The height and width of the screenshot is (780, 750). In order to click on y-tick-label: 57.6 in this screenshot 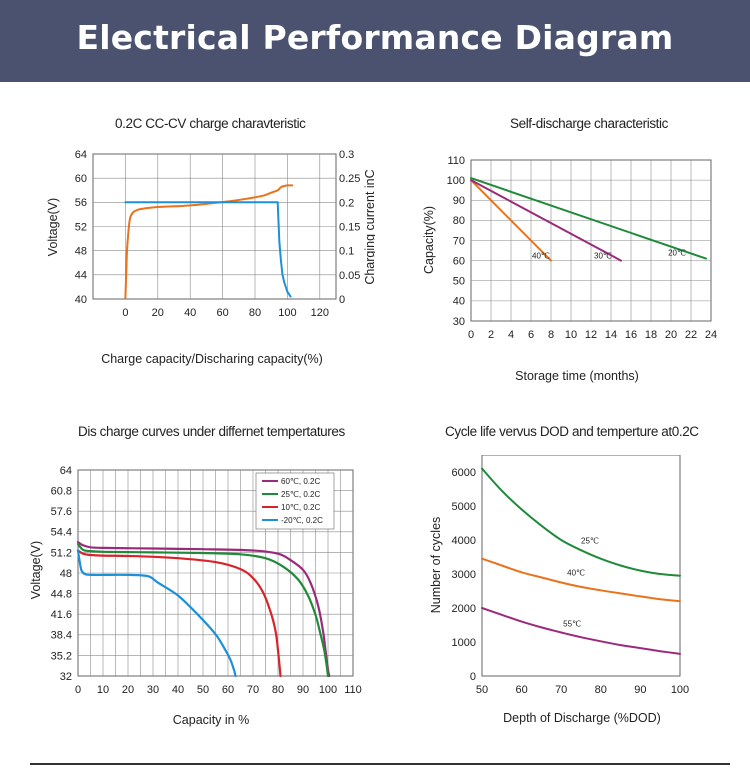, I will do `click(61, 512)`.